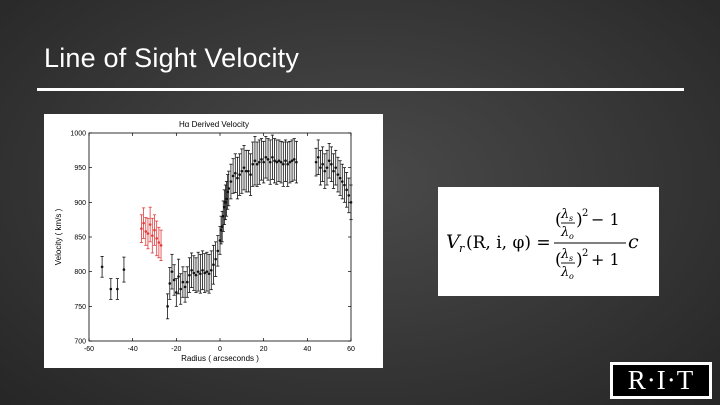 The image size is (720, 405). I want to click on x-tick-label: -40, so click(133, 349).